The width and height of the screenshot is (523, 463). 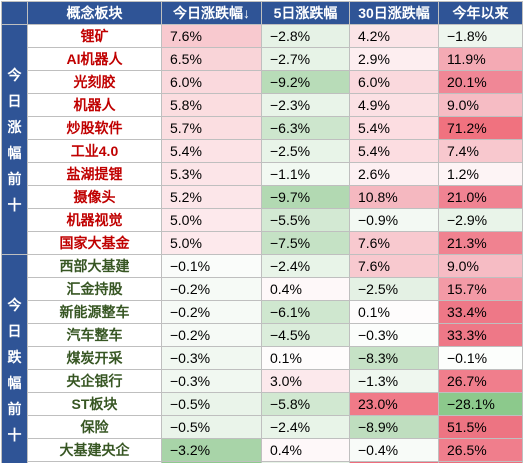 What do you see at coordinates (211, 13) in the screenshot?
I see `header-today-change: 今日涨跌幅↓` at bounding box center [211, 13].